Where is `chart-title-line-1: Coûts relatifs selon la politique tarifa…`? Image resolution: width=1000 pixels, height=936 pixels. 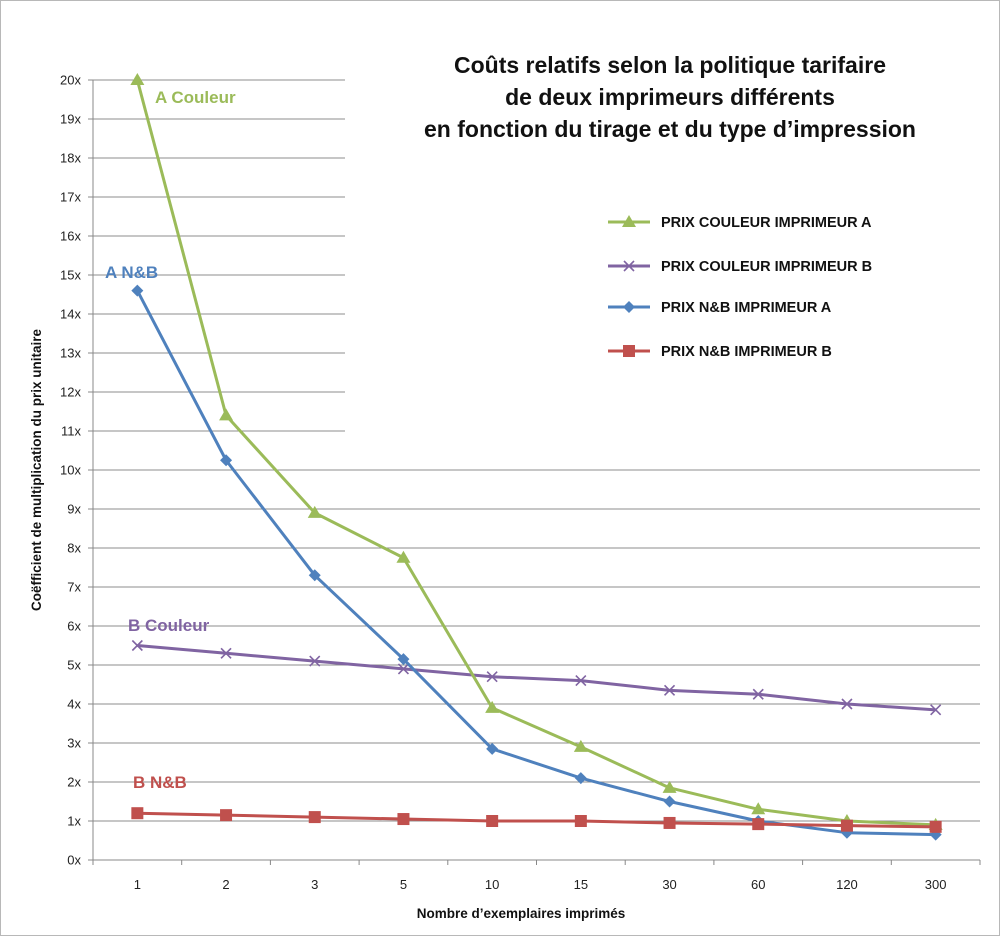
chart-title-line-1: Coûts relatifs selon la politique tarifa… is located at coordinates (670, 65).